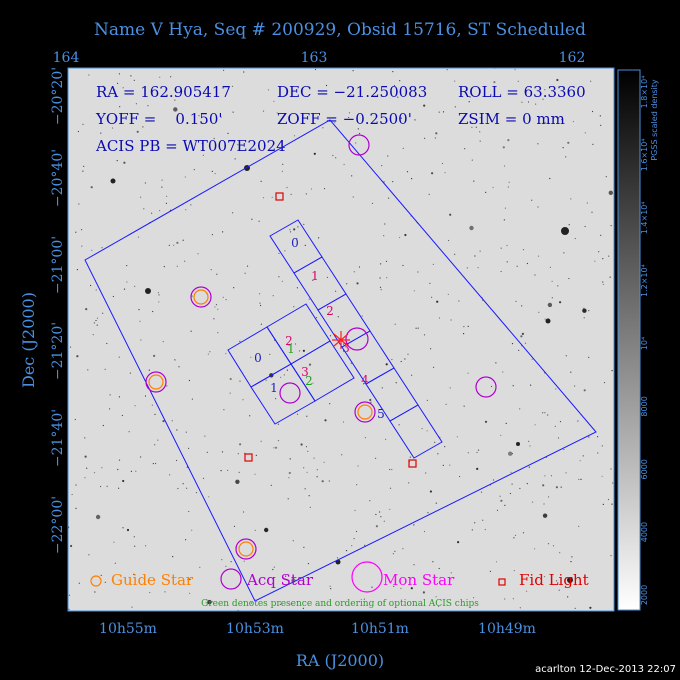 The image size is (680, 680). Describe the element at coordinates (644, 469) in the screenshot. I see `colorbar-tick-label: 6000` at that location.